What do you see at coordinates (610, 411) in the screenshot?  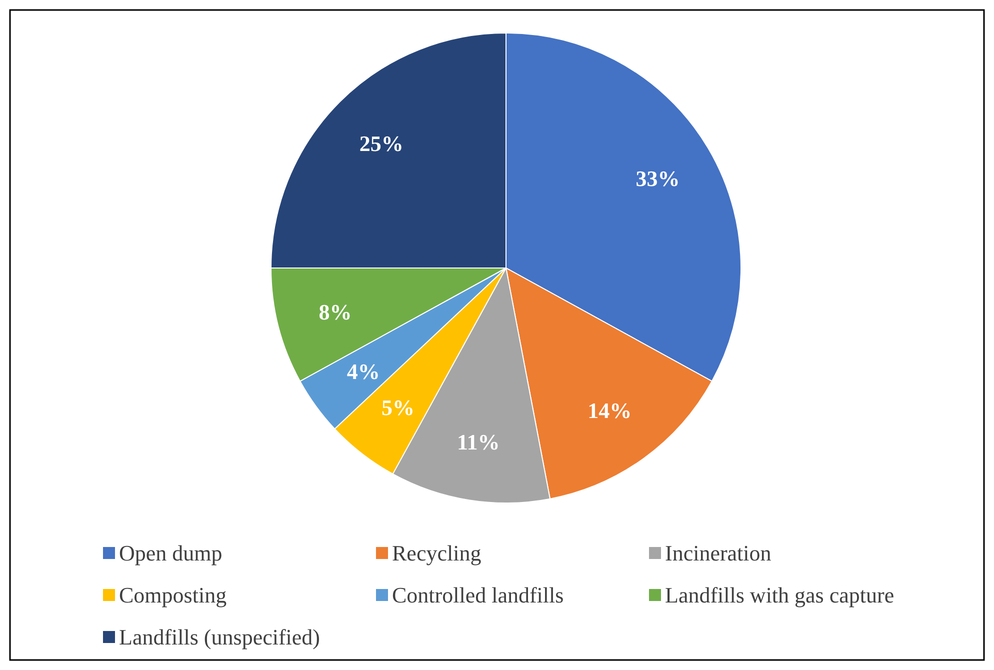 I see `data-label: 14%` at bounding box center [610, 411].